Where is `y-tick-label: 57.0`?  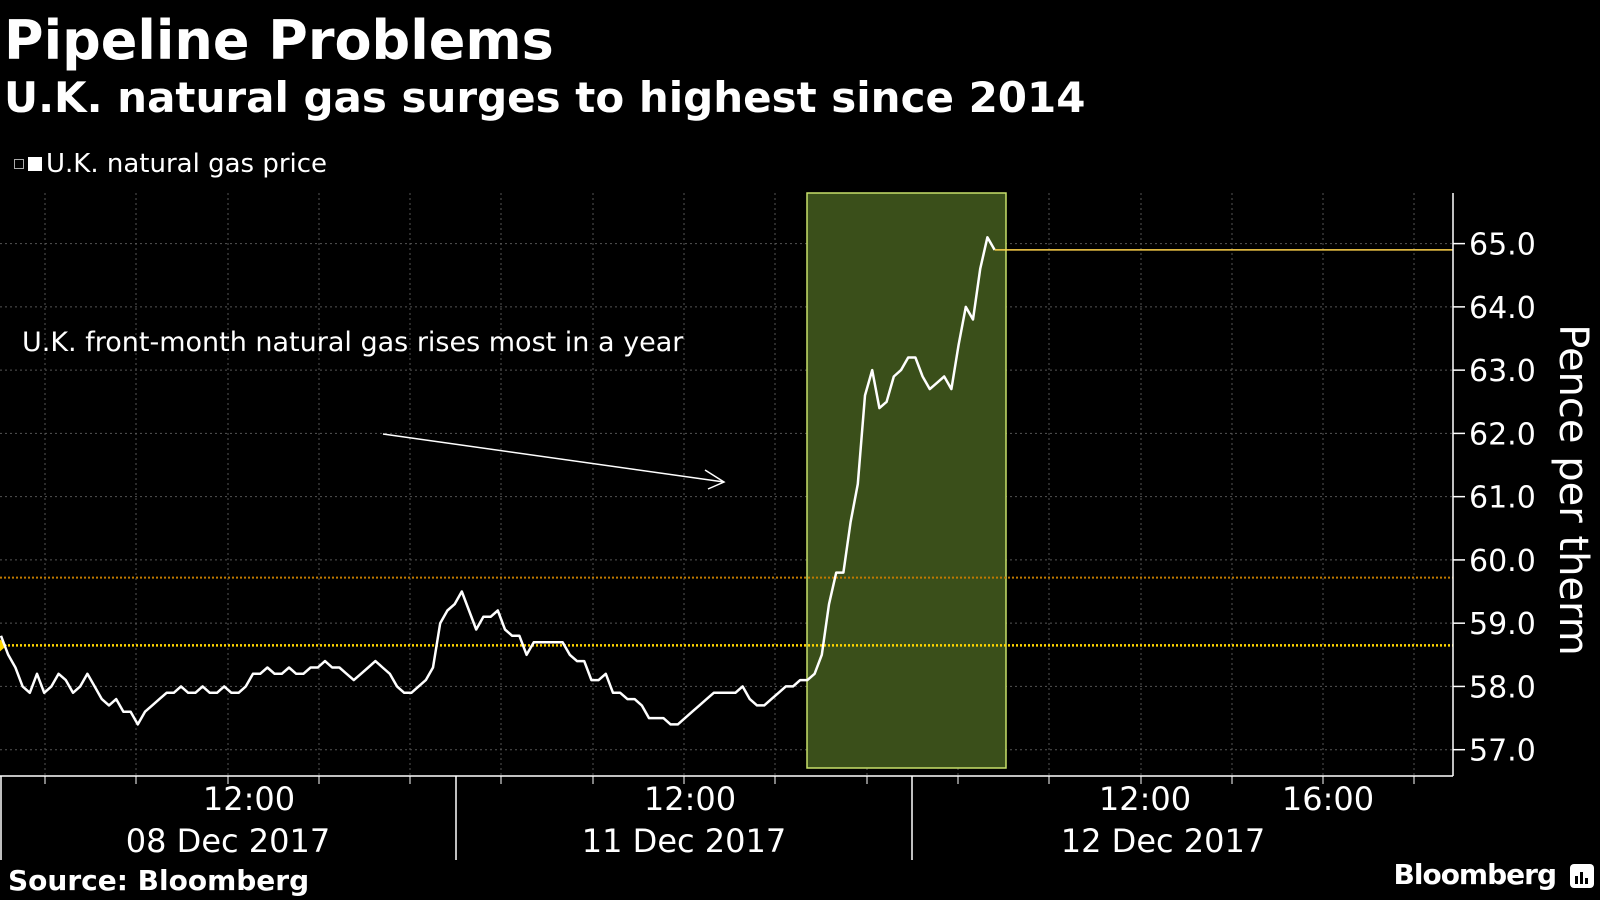 y-tick-label: 57.0 is located at coordinates (1502, 751).